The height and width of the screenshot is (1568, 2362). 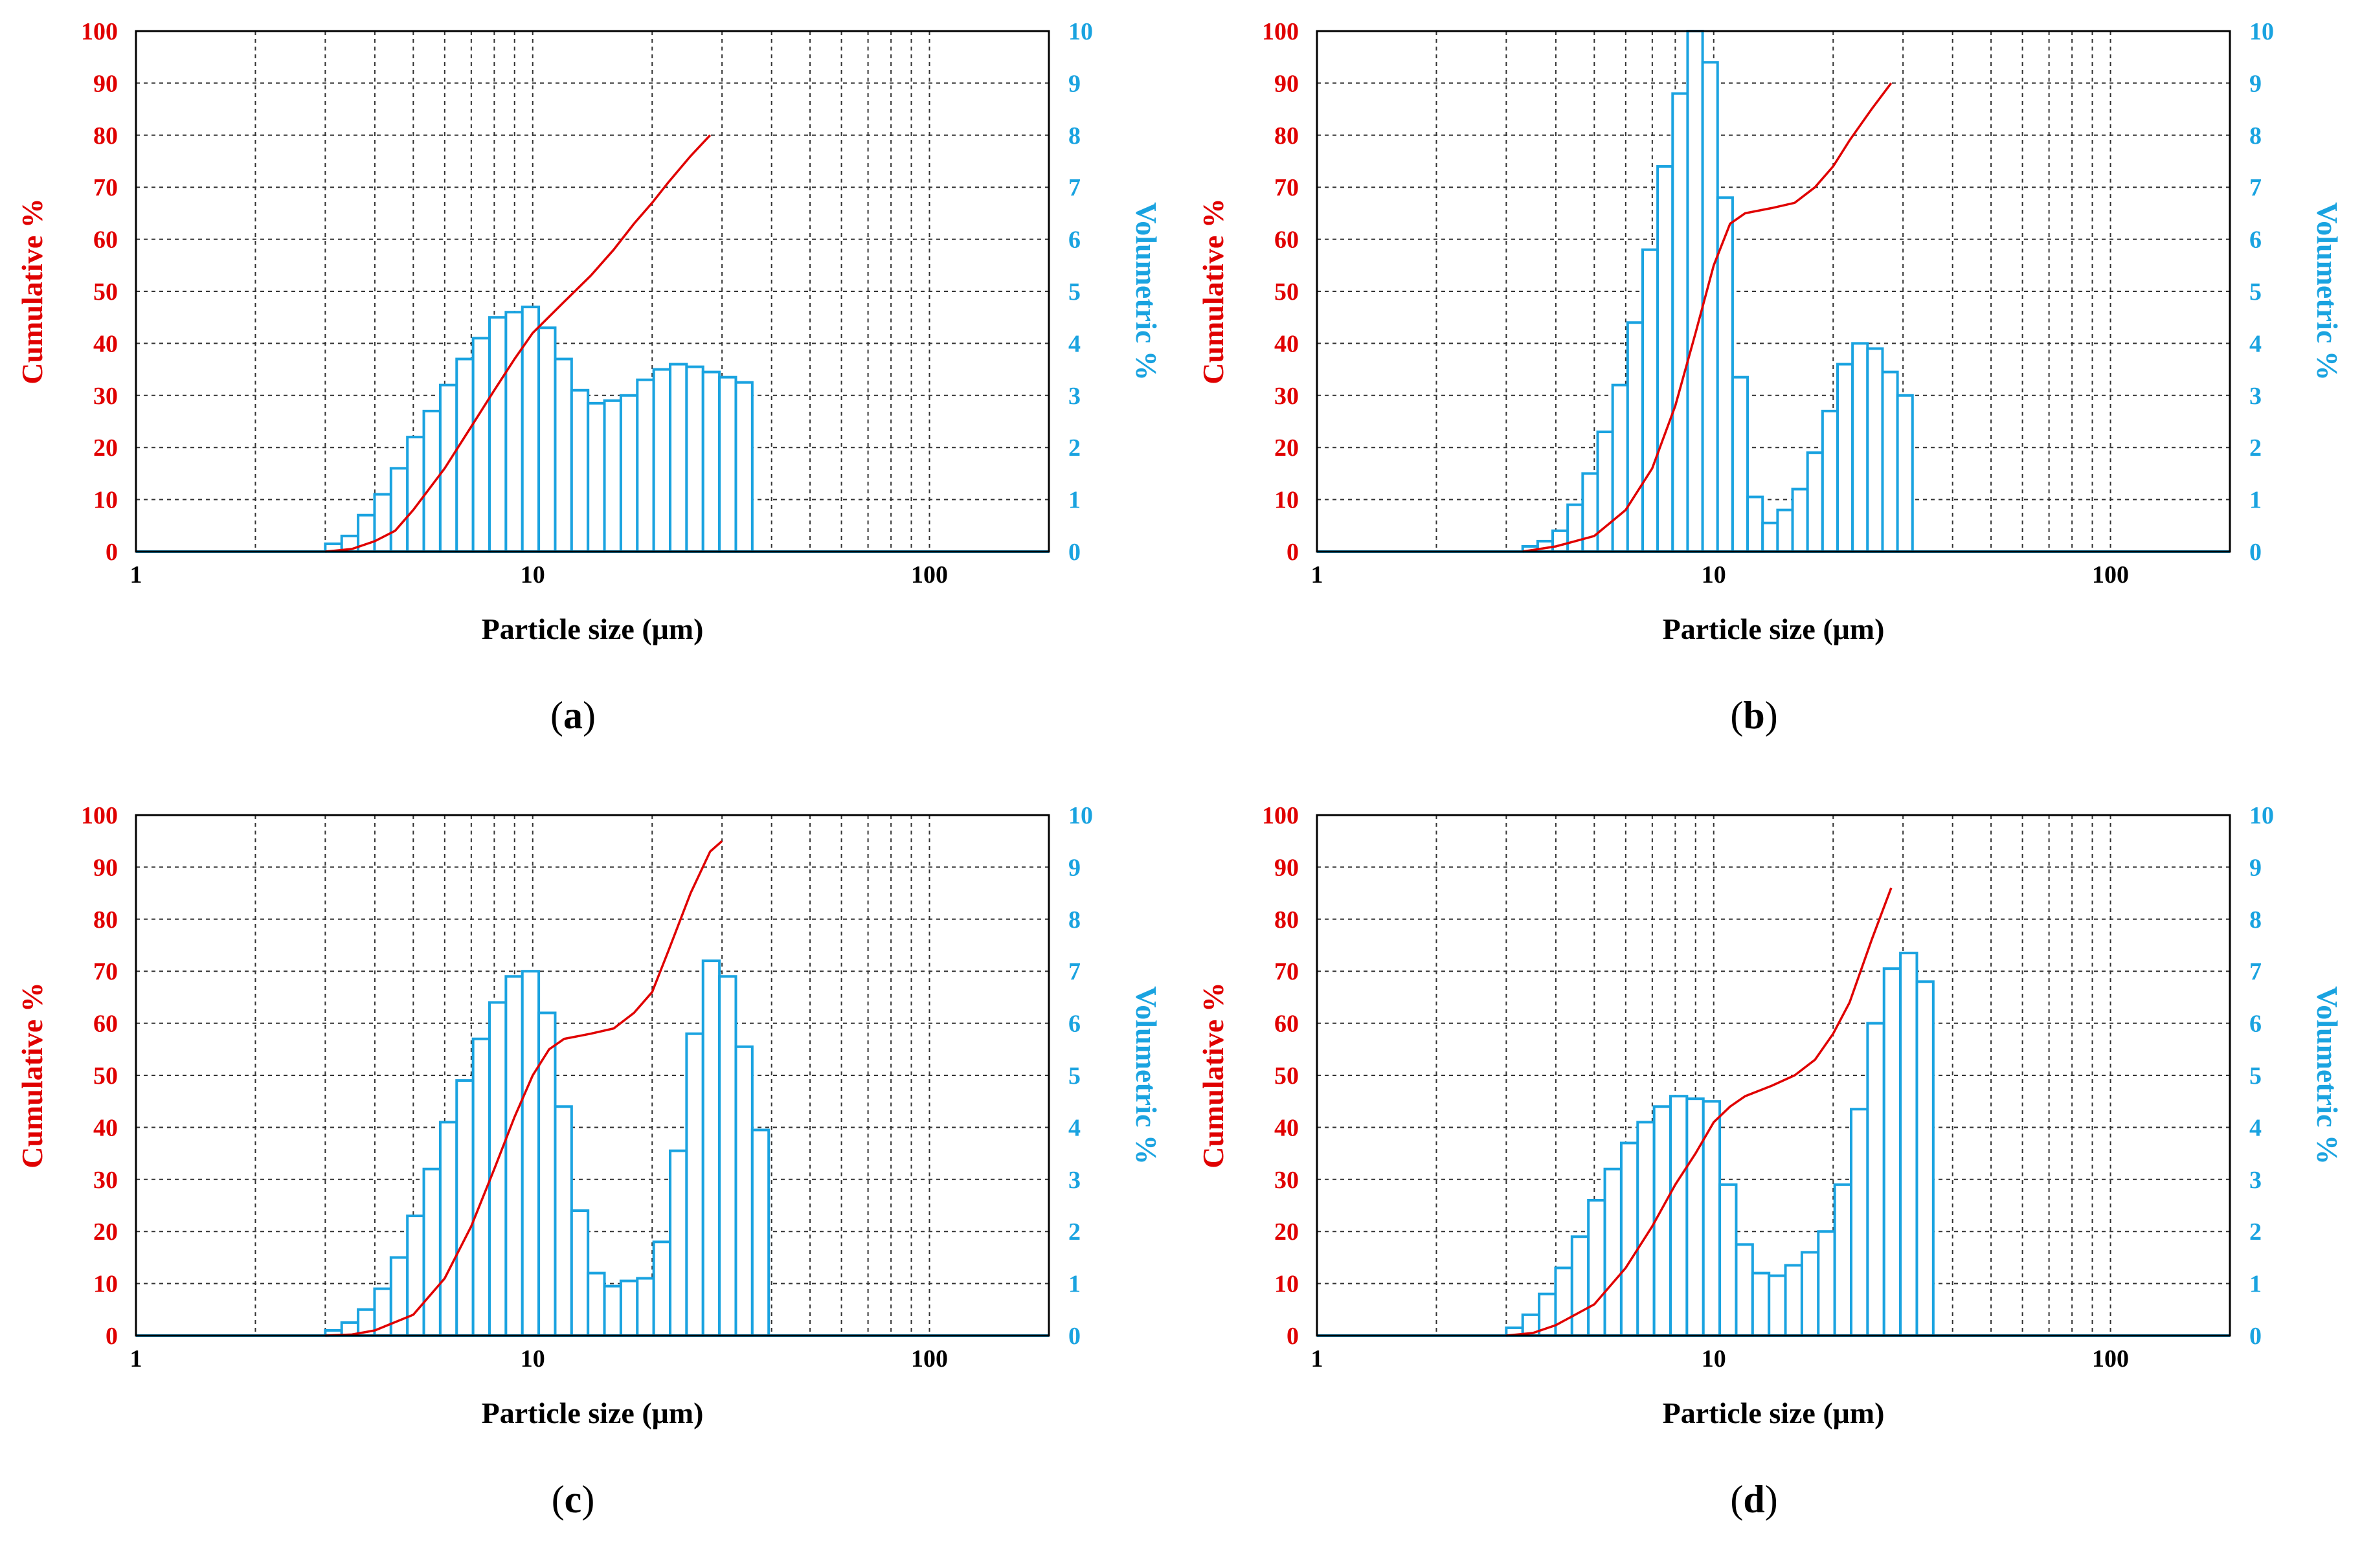 What do you see at coordinates (1080, 31) in the screenshot?
I see `y-right-tick-label: 10` at bounding box center [1080, 31].